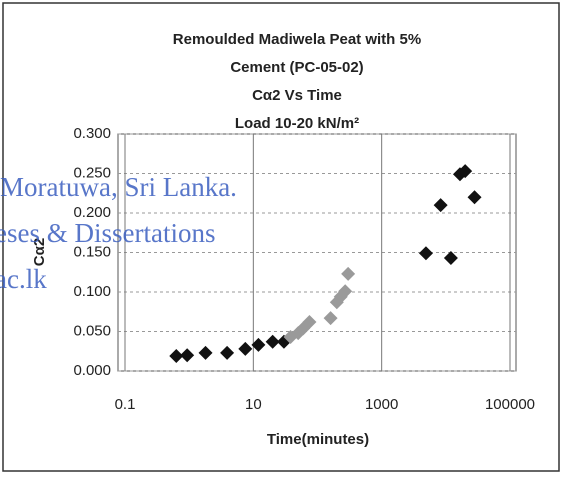  I want to click on x-tick-label: 10, so click(253, 404).